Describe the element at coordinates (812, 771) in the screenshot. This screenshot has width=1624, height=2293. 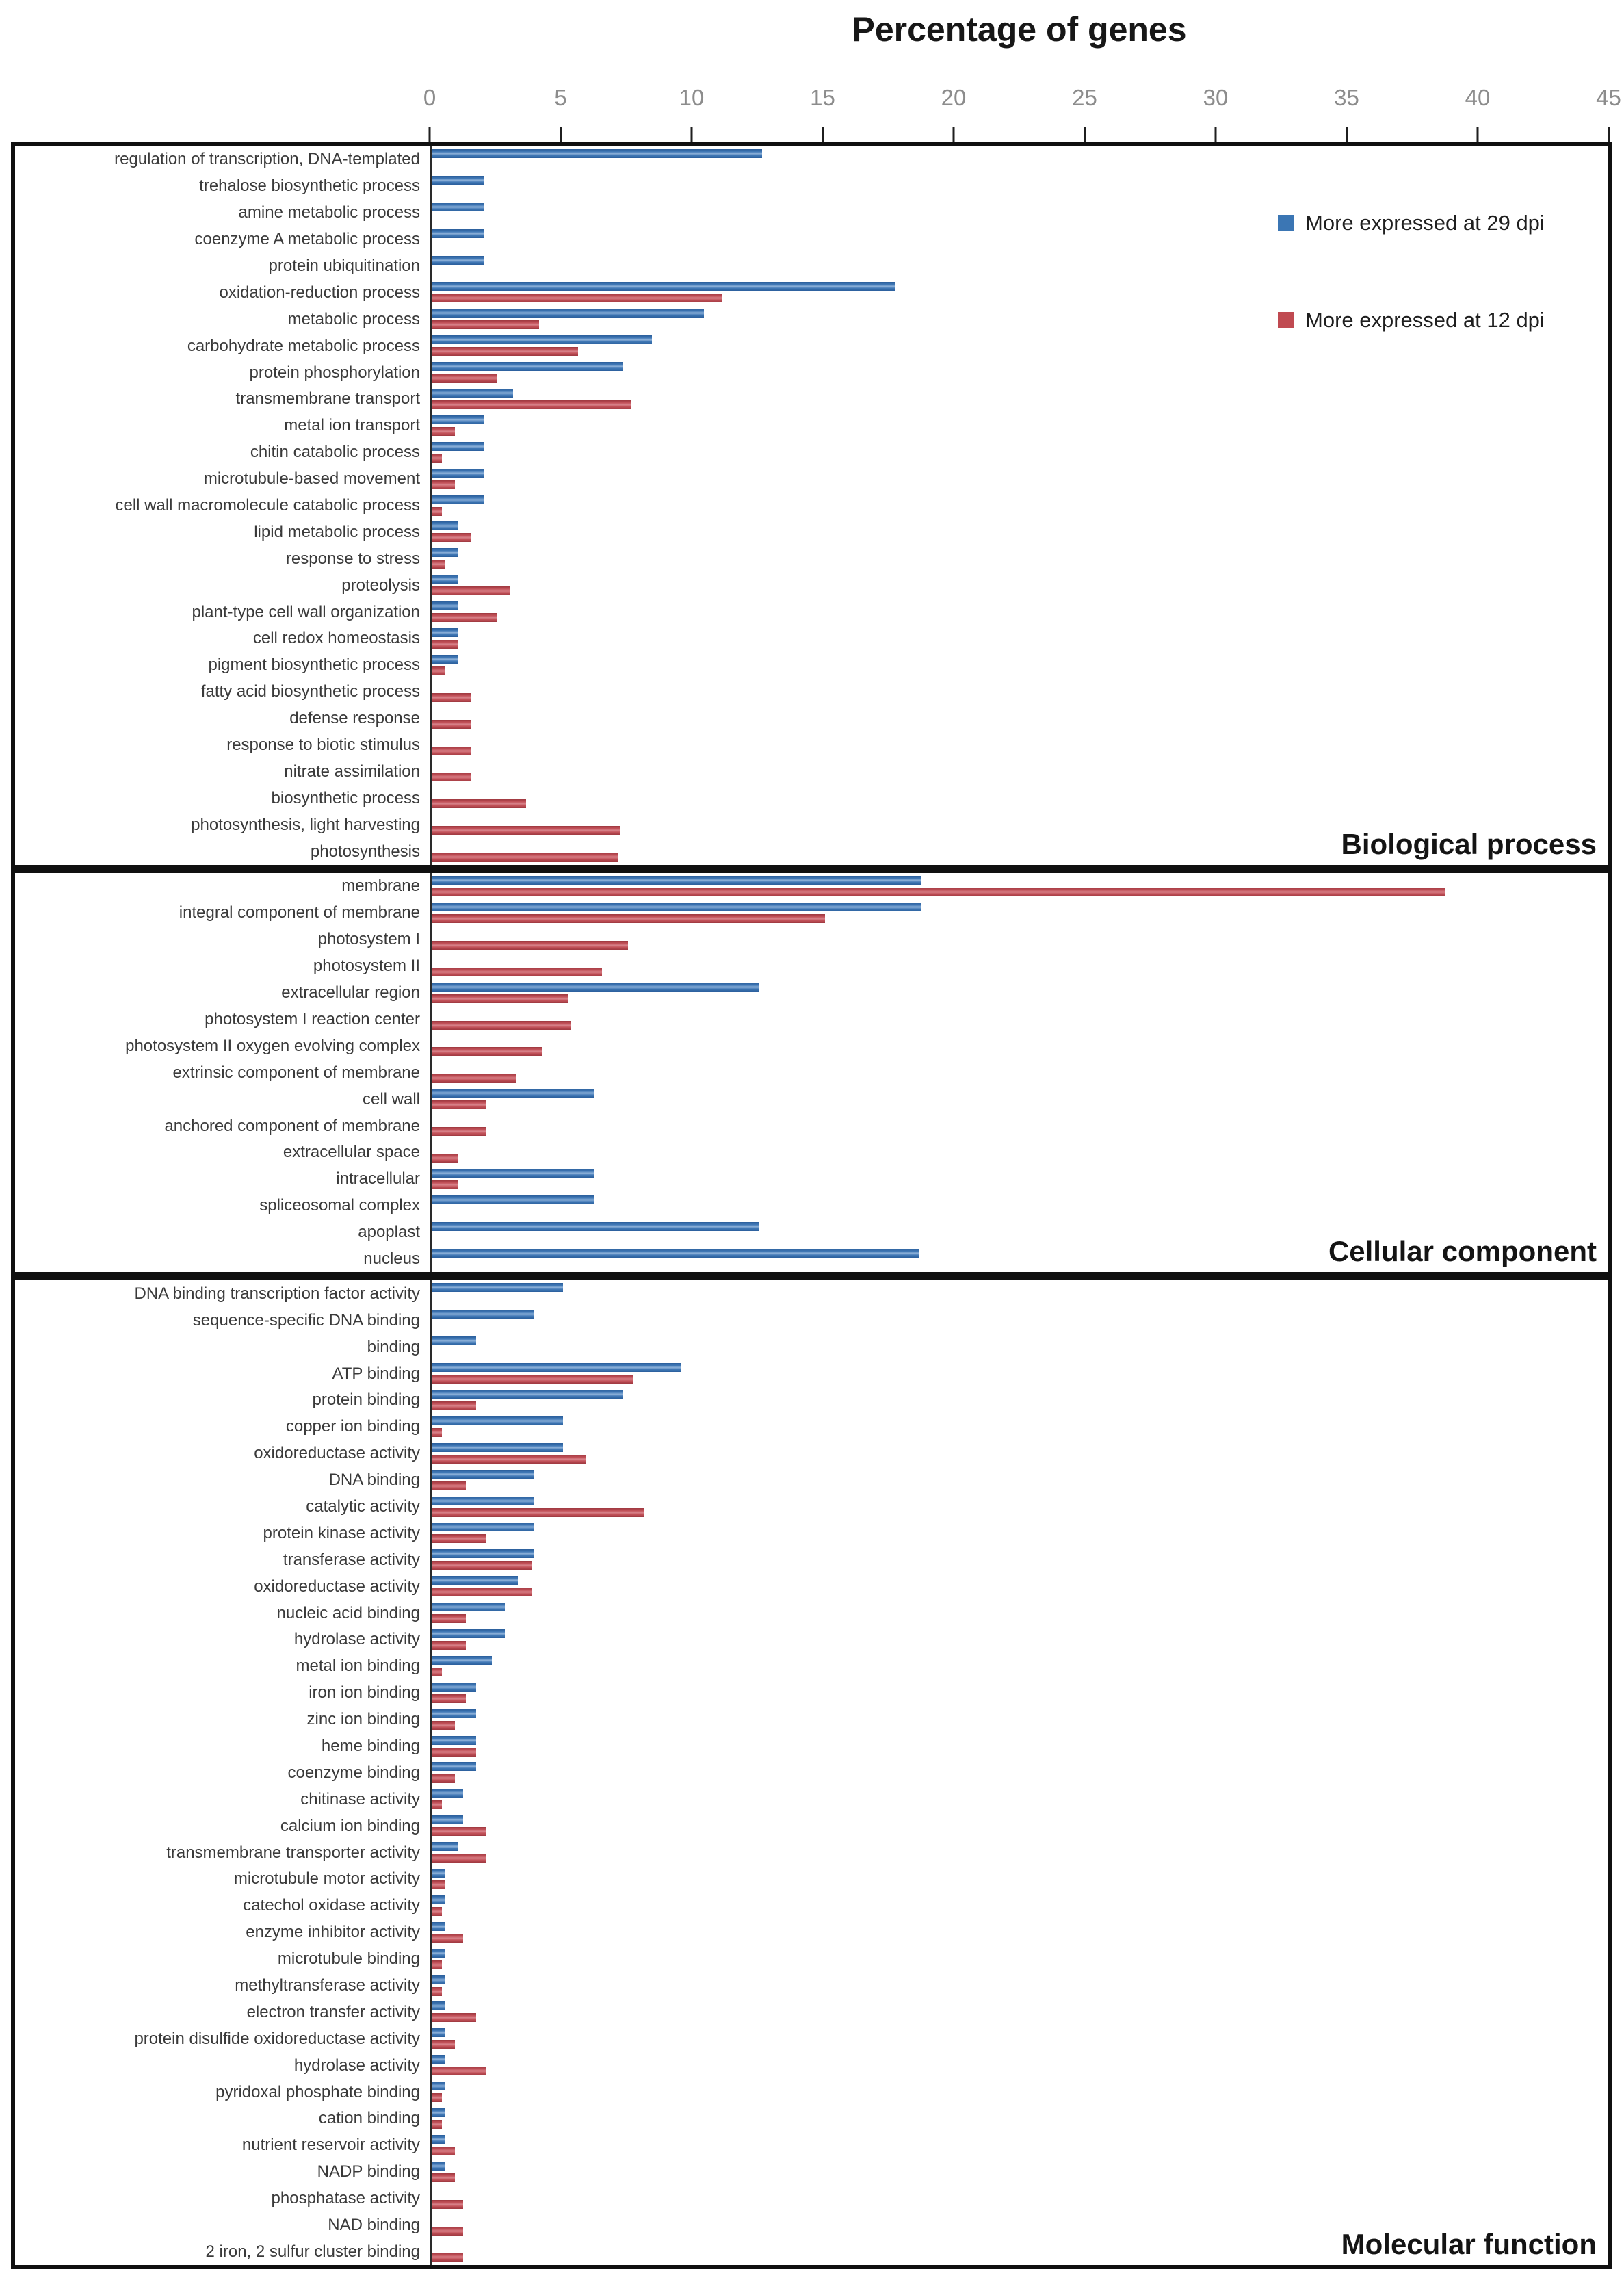
I see `category-row: nitrate assimilation` at that location.